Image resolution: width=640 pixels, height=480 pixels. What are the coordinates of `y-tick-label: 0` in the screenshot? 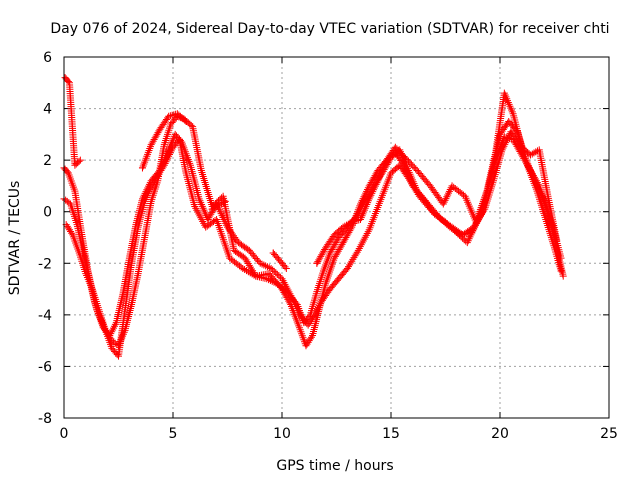 It's located at (47, 213).